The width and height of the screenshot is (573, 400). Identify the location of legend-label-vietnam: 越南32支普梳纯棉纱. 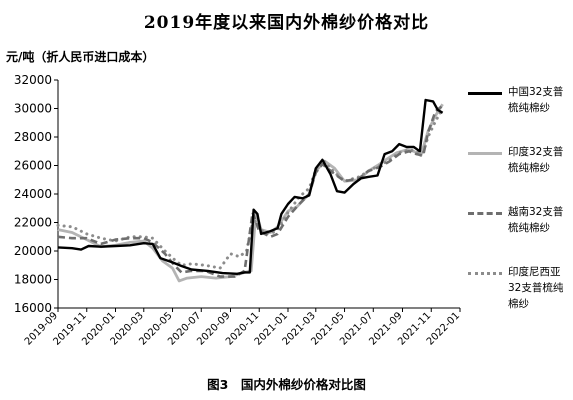
(536, 220).